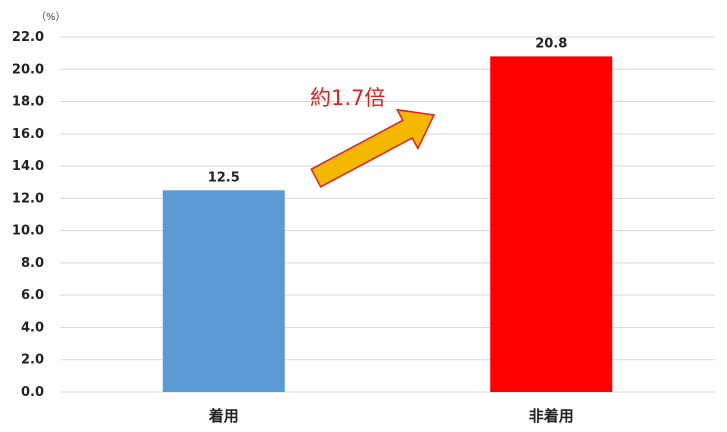  Describe the element at coordinates (32, 392) in the screenshot. I see `y-tick-label: 0.0` at that location.